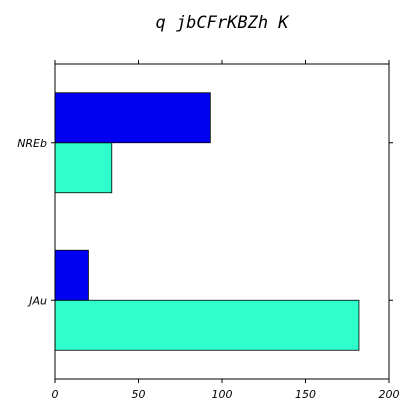  Describe the element at coordinates (37, 300) in the screenshot. I see `y-tick-label: JAu` at that location.